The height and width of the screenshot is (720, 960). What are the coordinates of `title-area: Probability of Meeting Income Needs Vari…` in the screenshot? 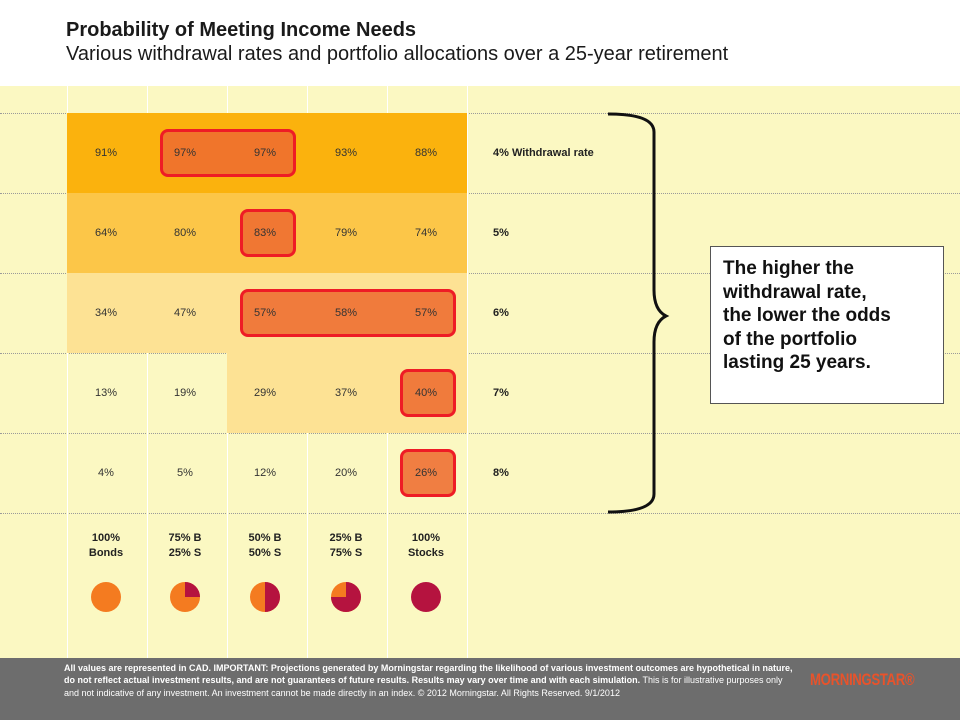 It's located at (480, 43).